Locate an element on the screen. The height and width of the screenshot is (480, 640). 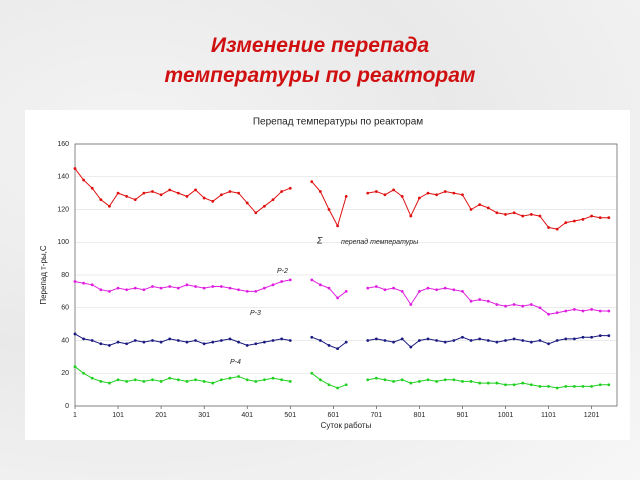
y-tick-label: 80 is located at coordinates (65, 275).